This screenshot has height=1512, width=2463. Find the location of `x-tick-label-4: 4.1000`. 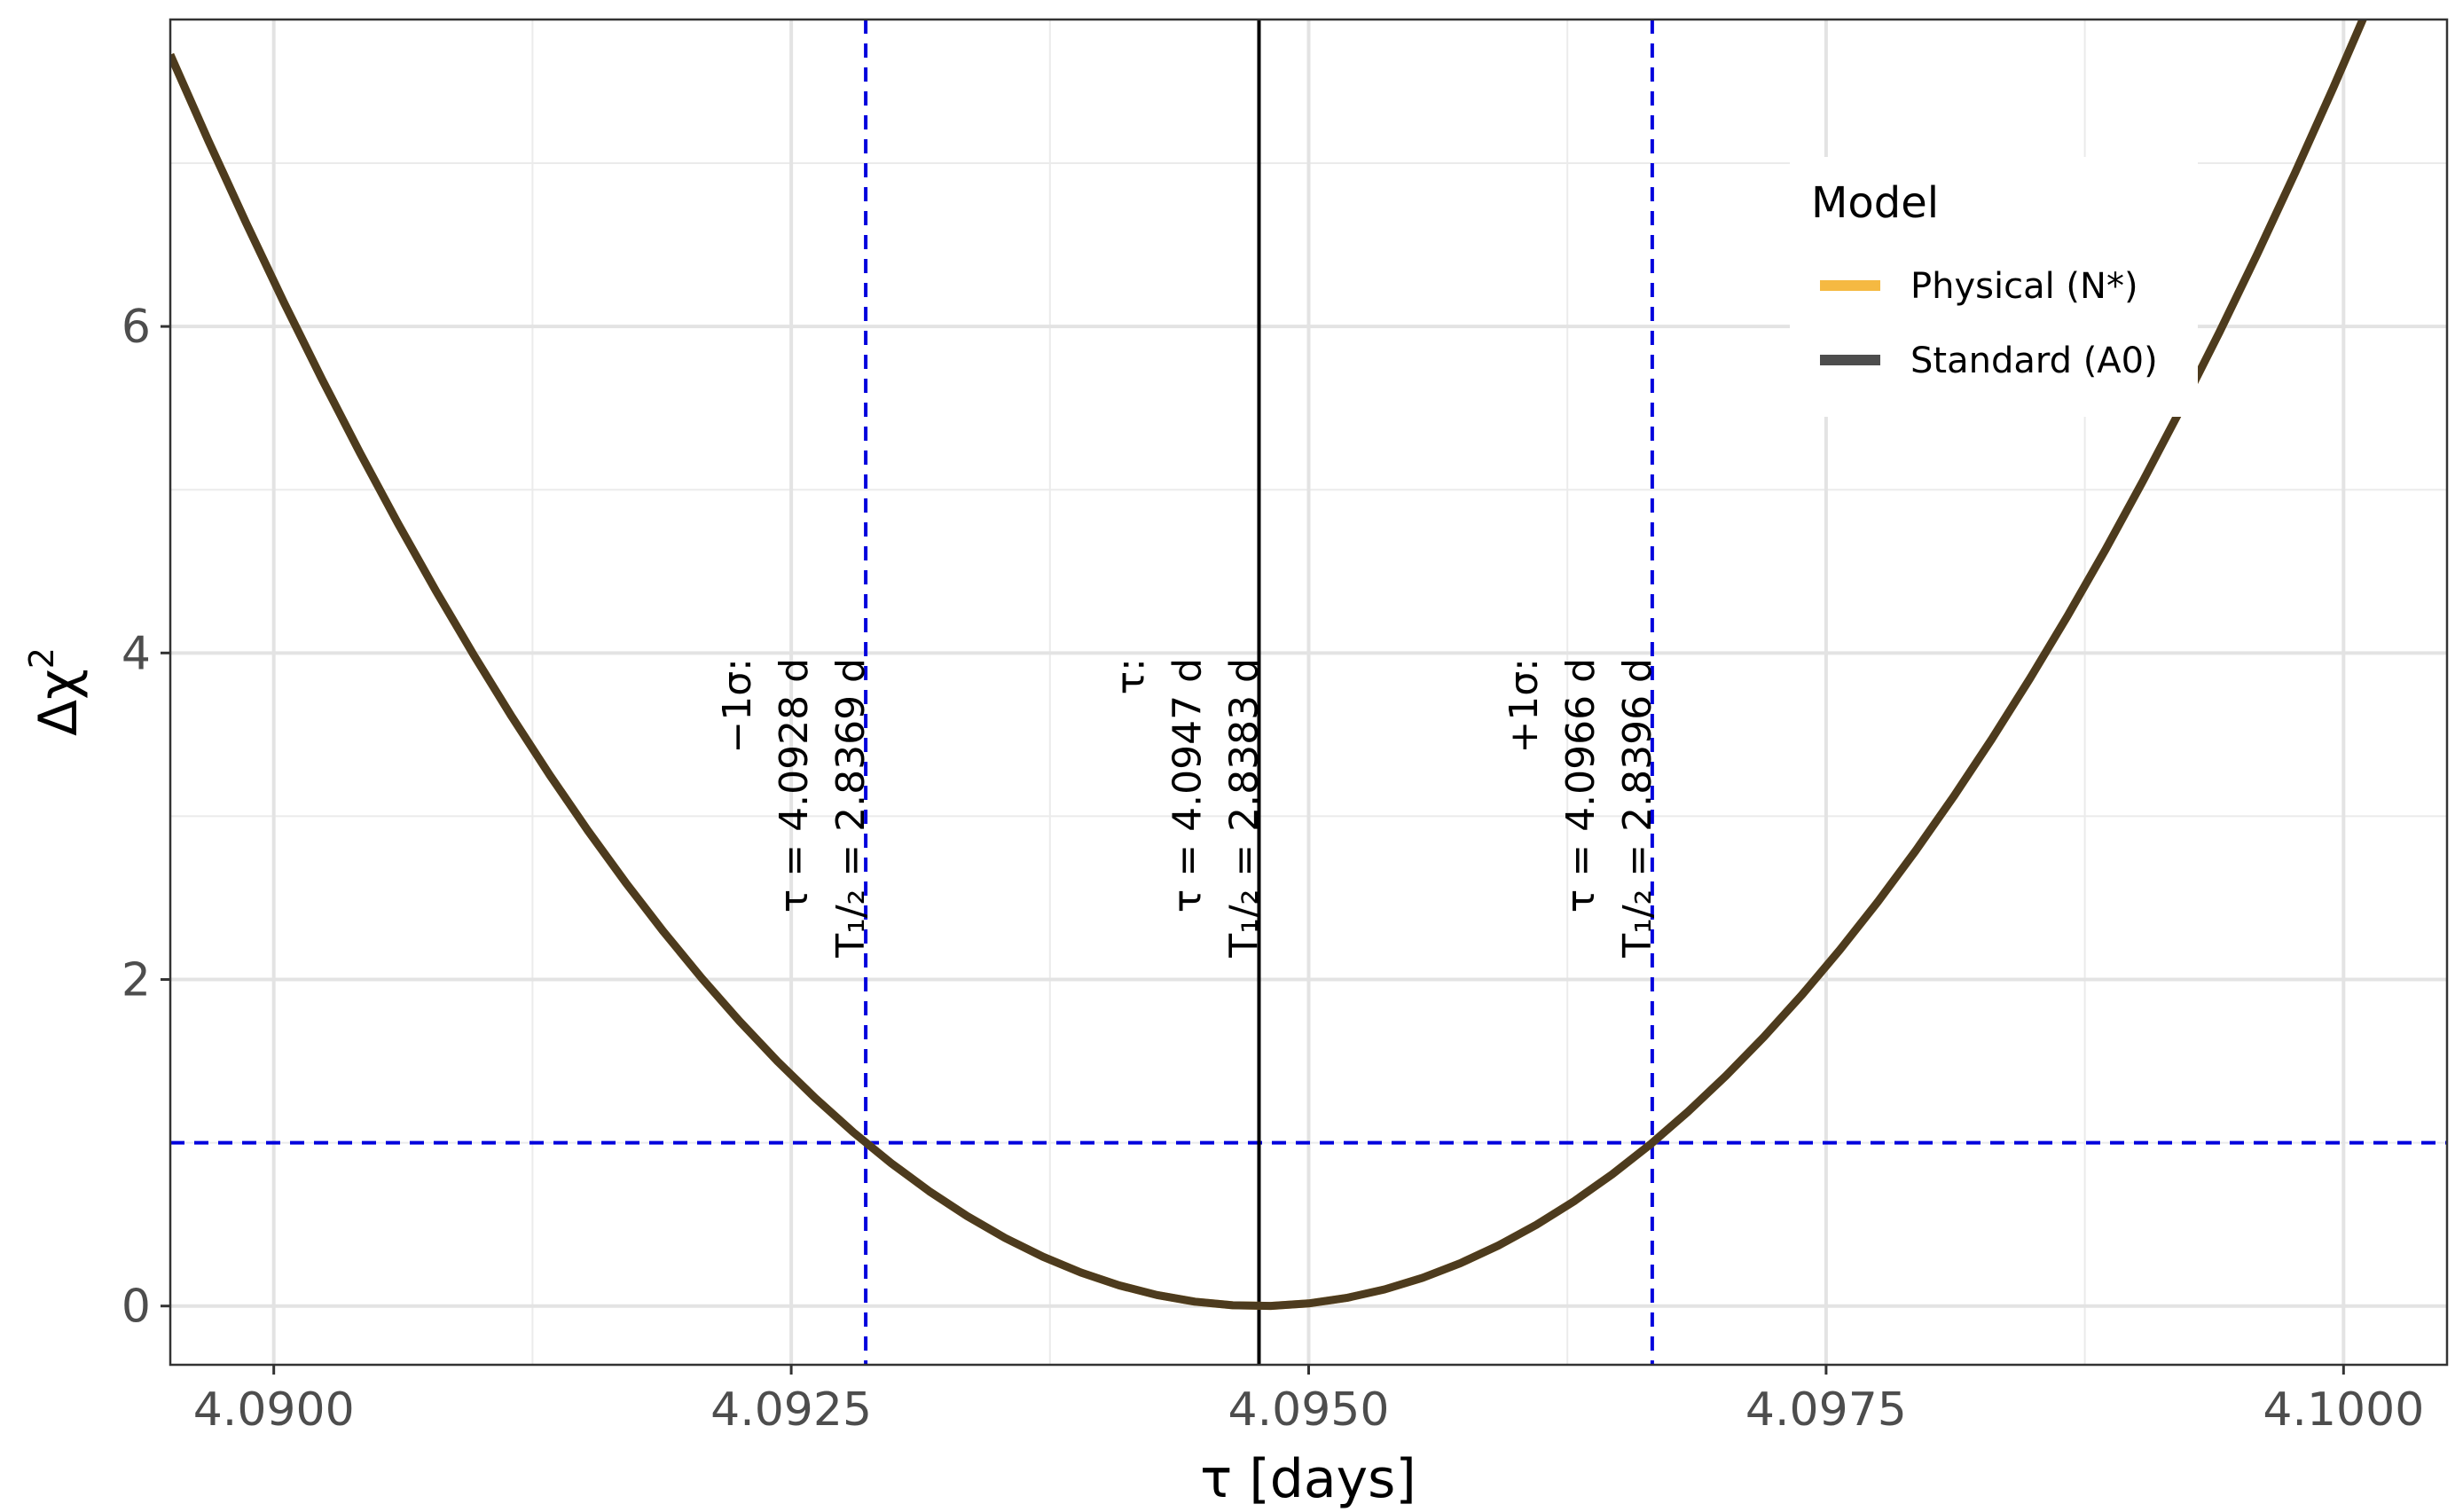

x-tick-label-4: 4.1000 is located at coordinates (2343, 1410).